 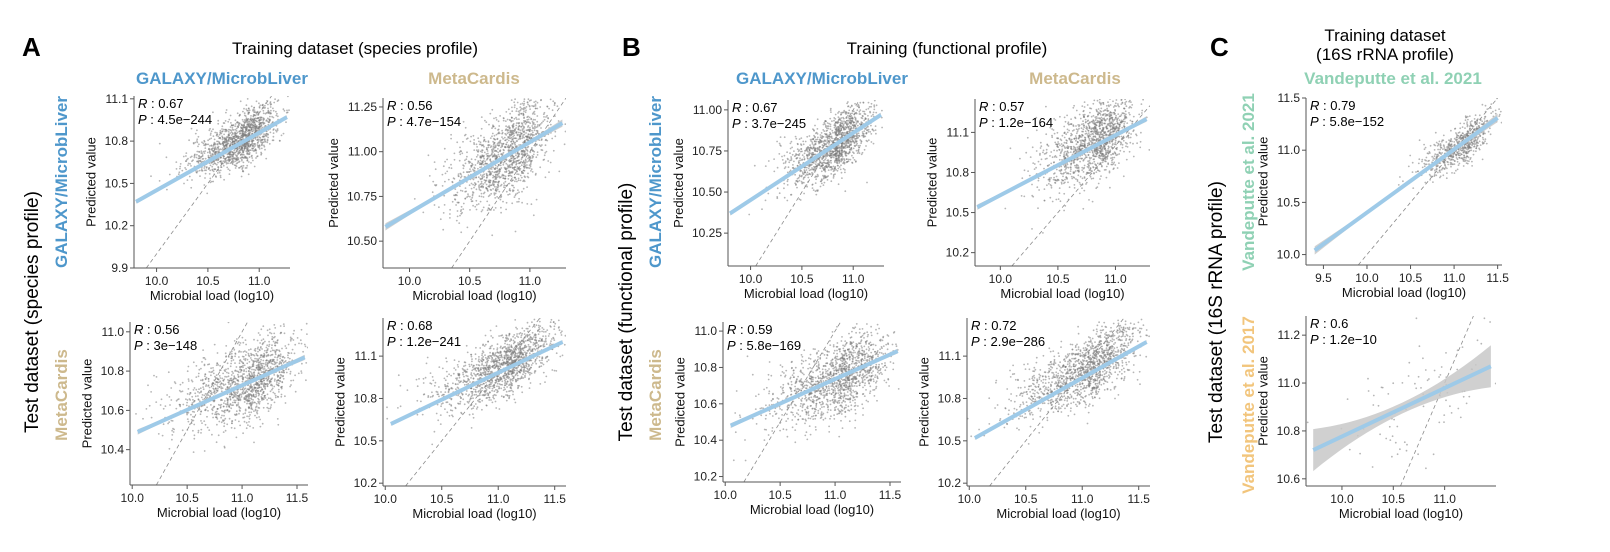 I want to click on x-axis-title: Microbial load (log10), so click(x=219, y=512).